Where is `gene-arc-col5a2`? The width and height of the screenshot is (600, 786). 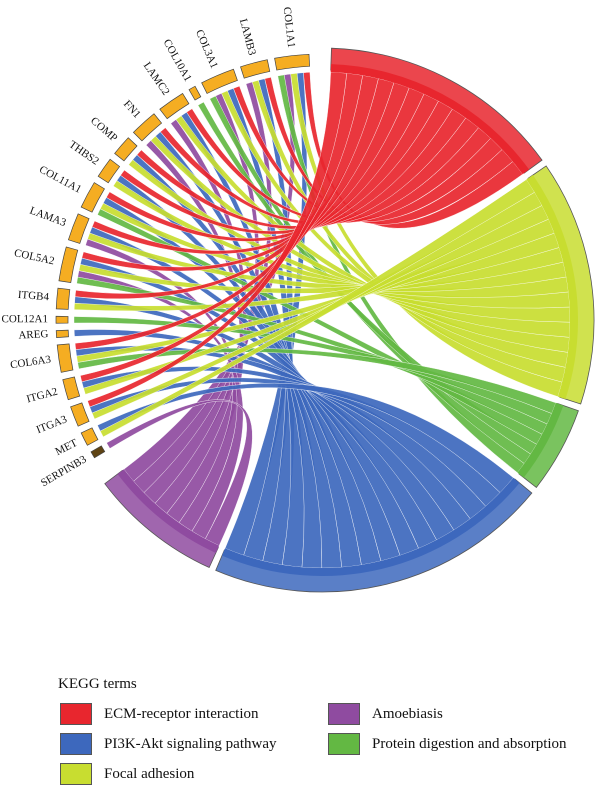
gene-arc-col5a2 is located at coordinates (68, 264).